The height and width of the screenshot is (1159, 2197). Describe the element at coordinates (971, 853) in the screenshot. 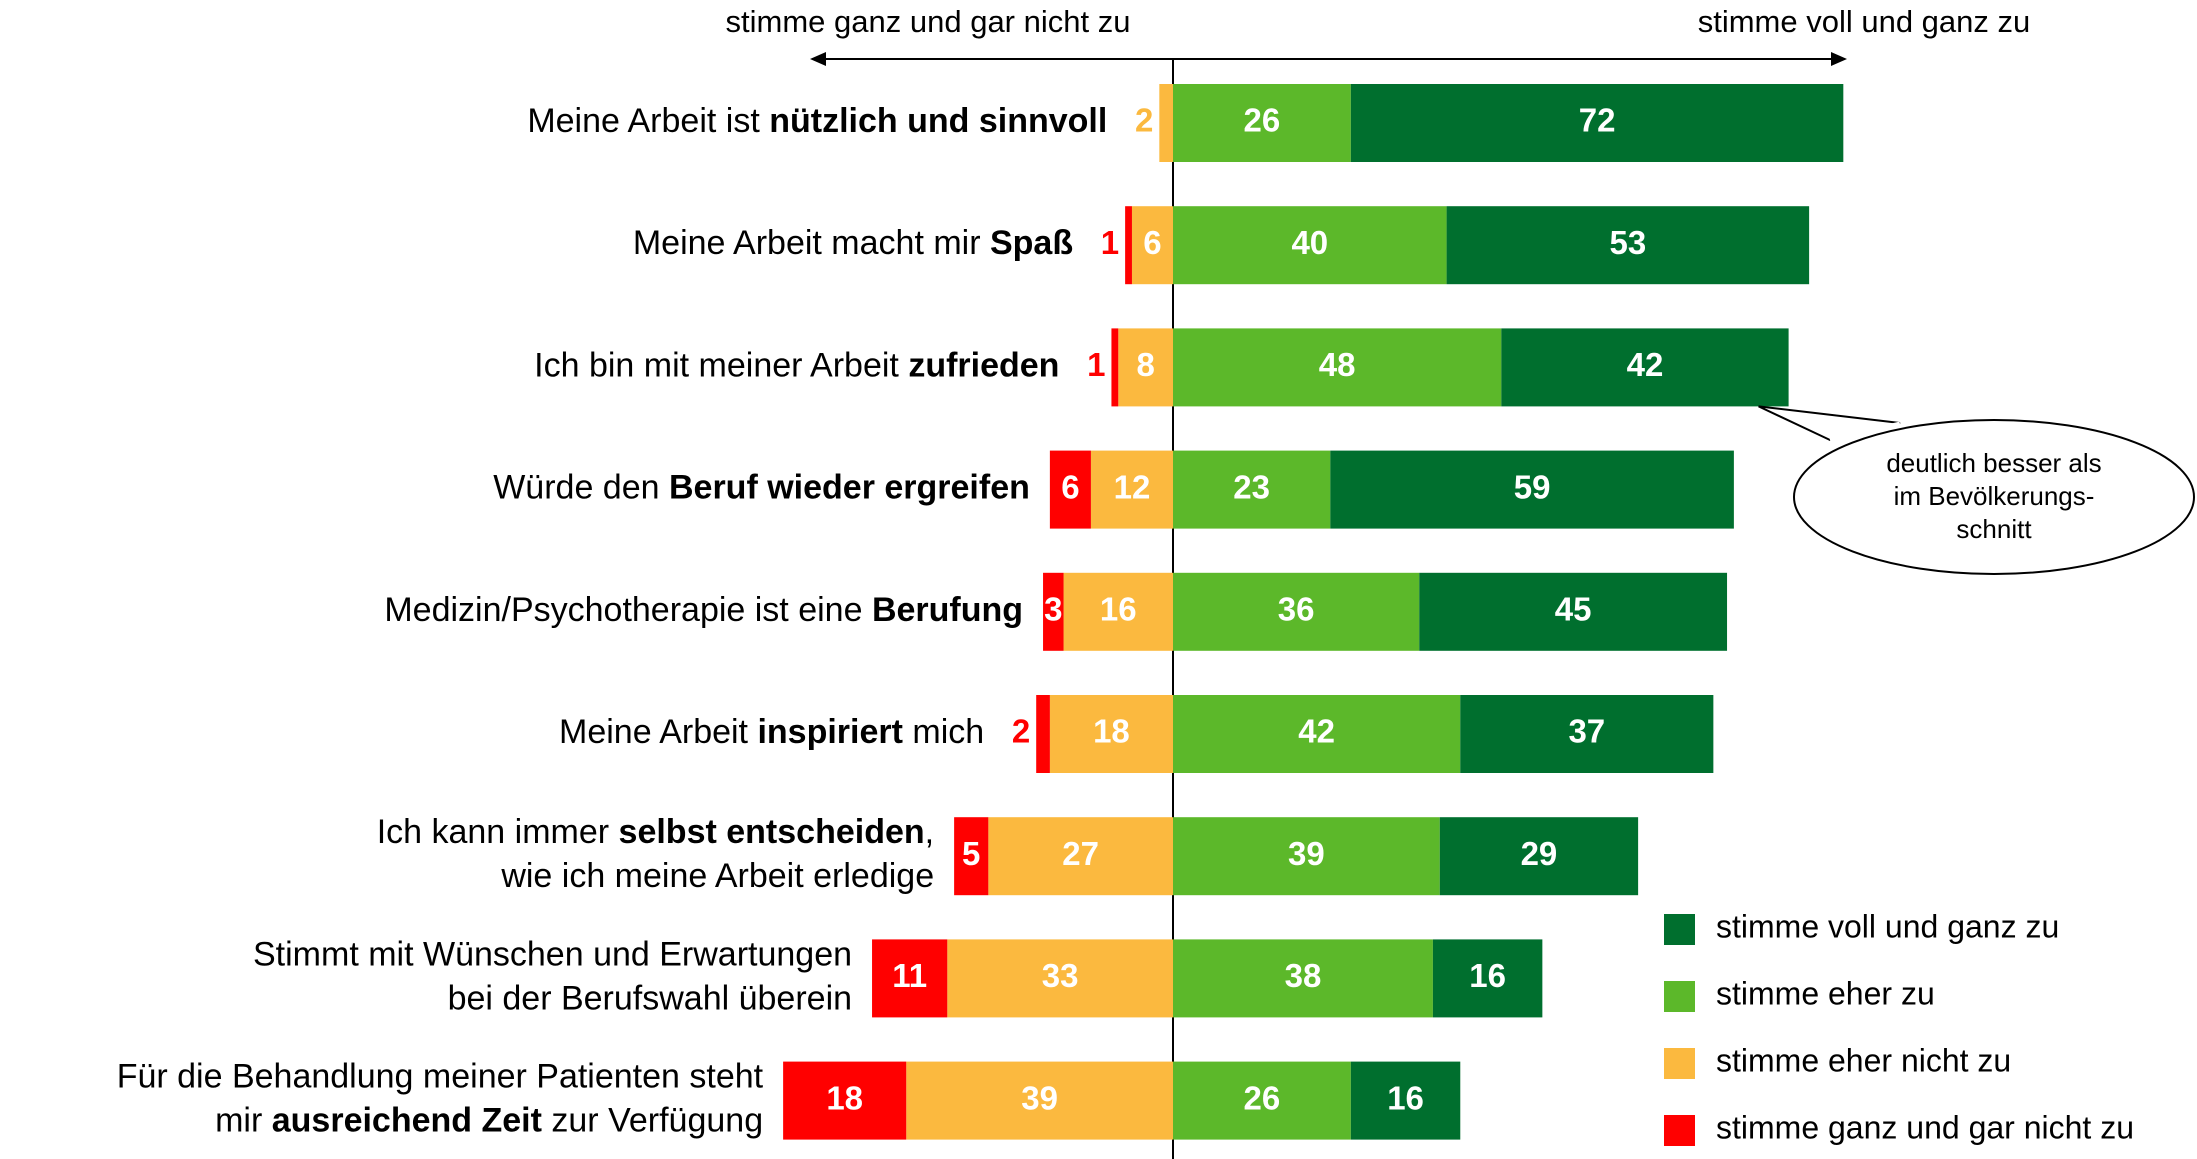

I see `value-label: 5` at that location.